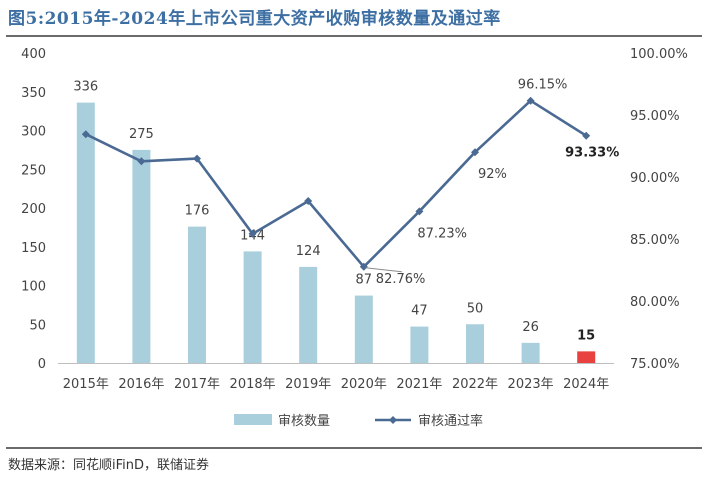  I want to click on bar-value-label: 87, so click(364, 280).